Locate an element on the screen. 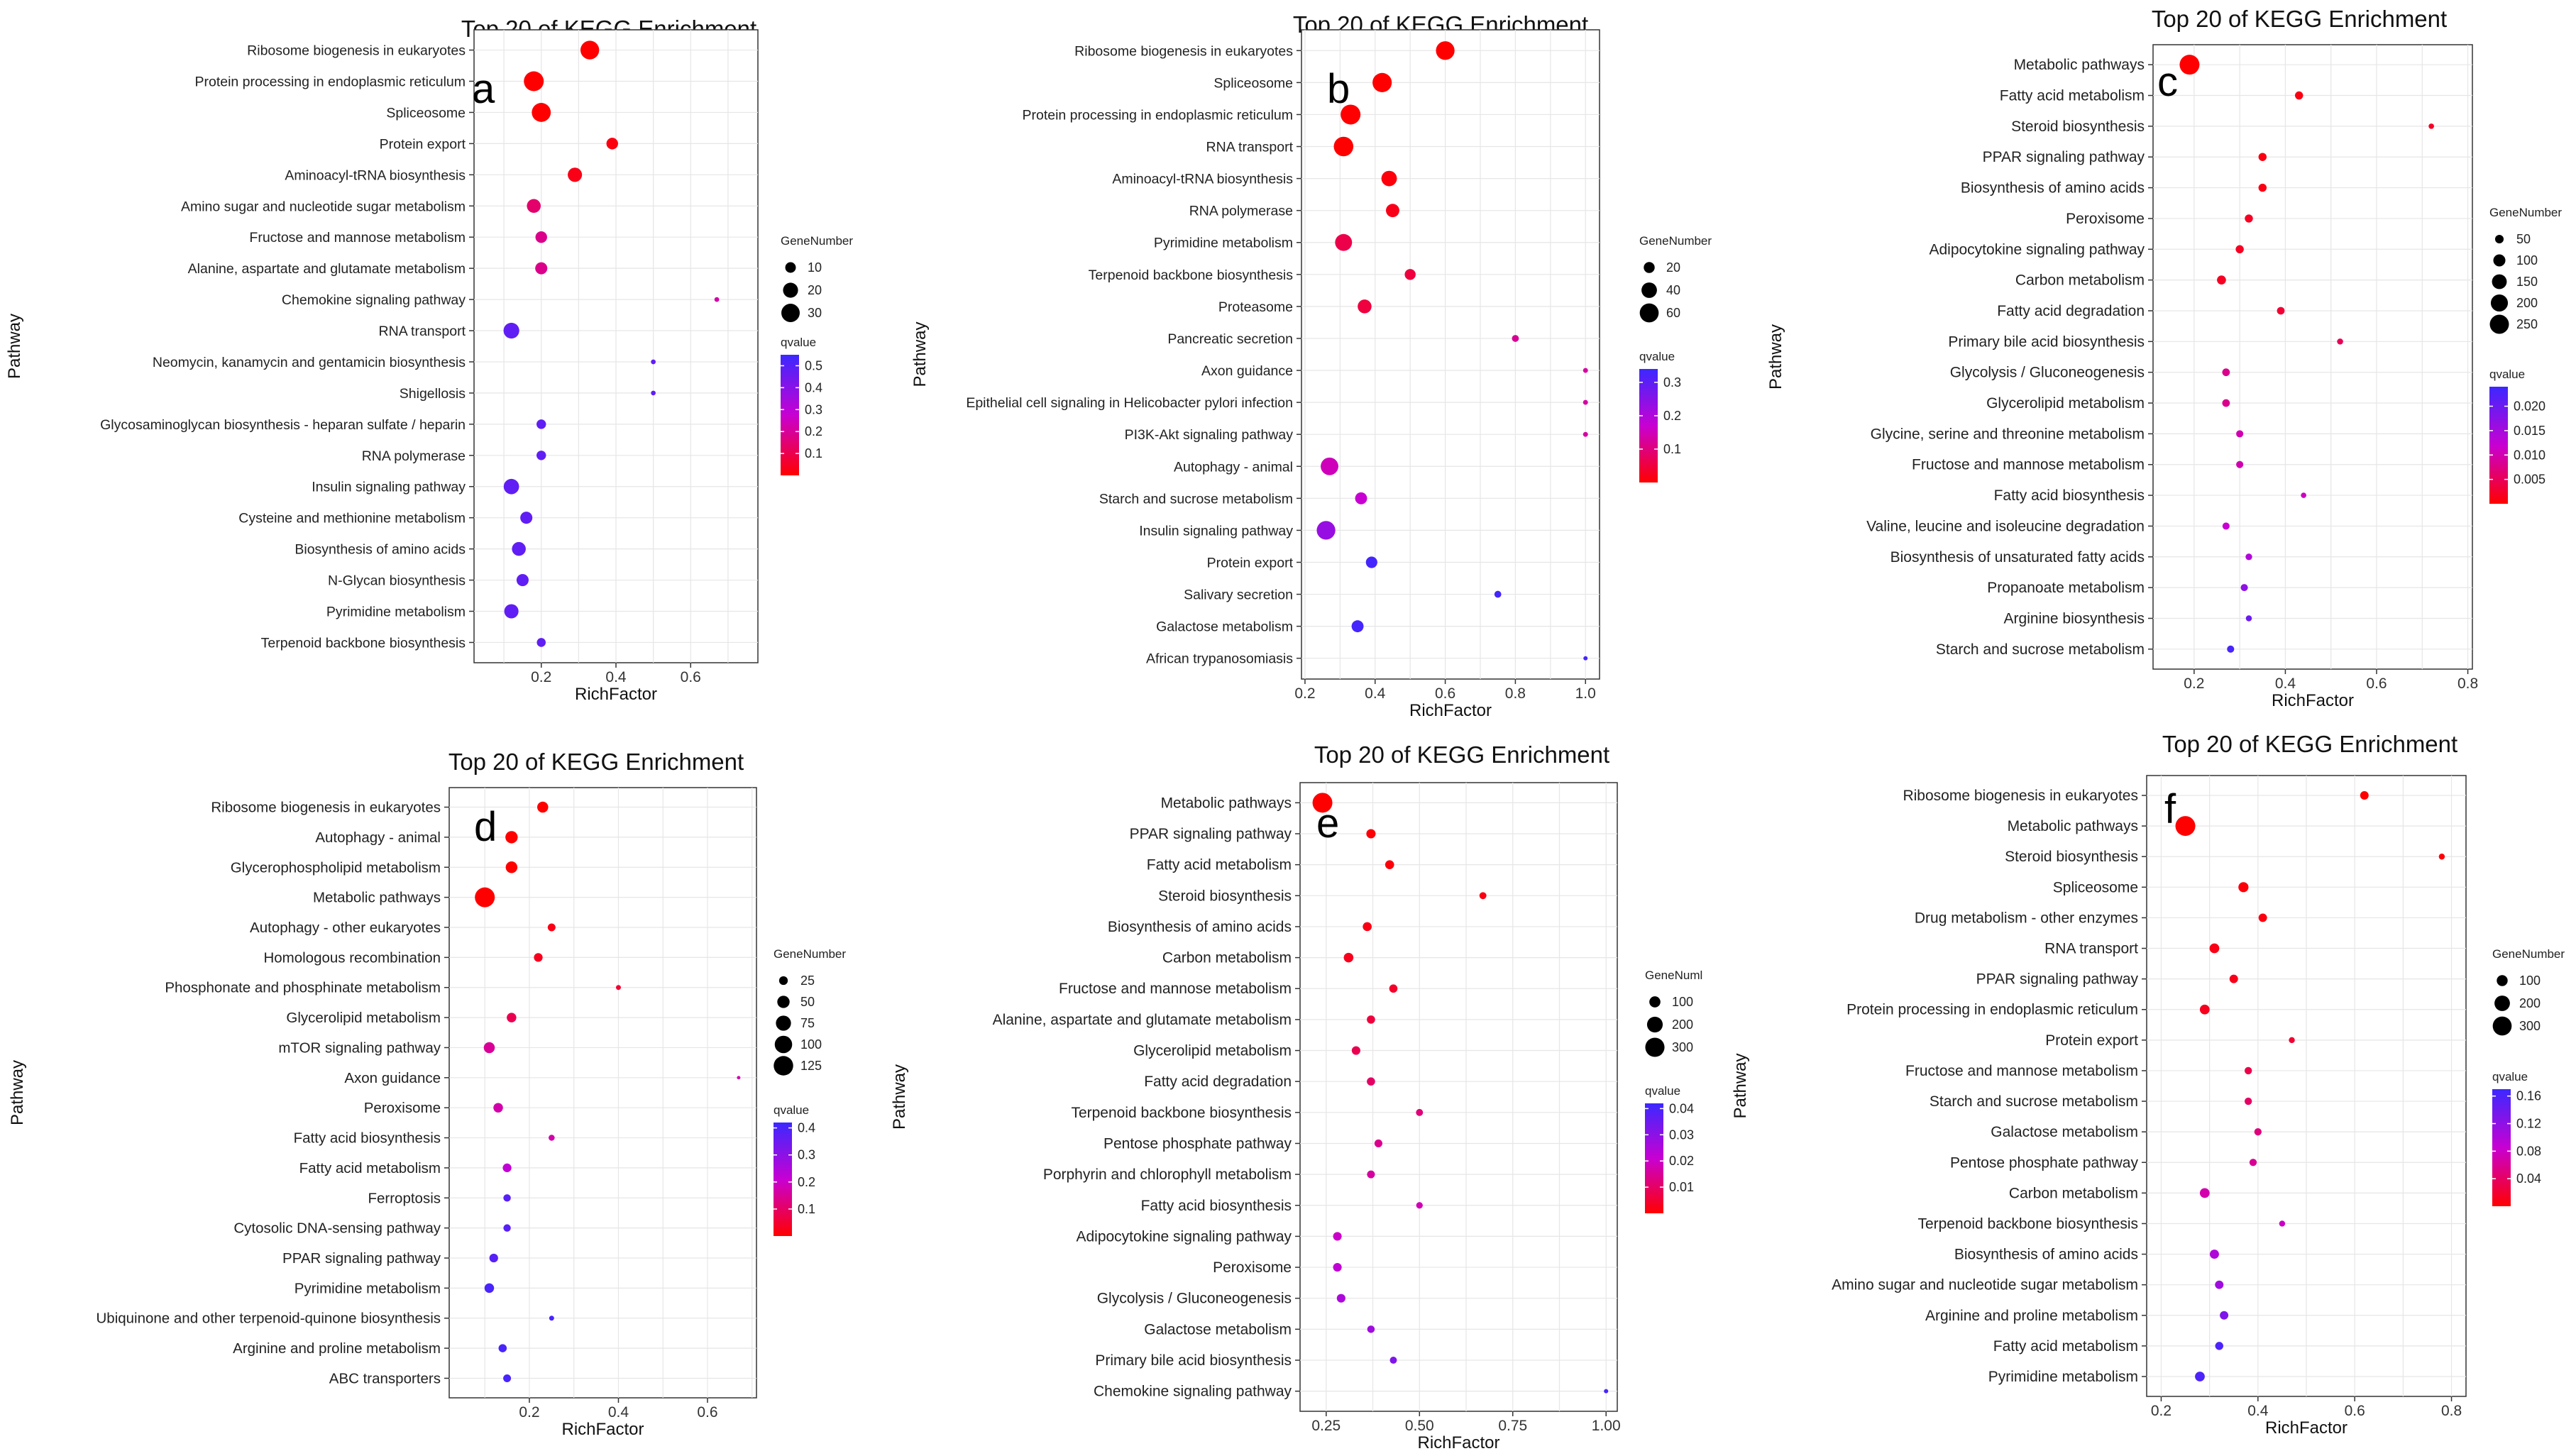  x-tick-label: 0.2 is located at coordinates (2161, 1411).